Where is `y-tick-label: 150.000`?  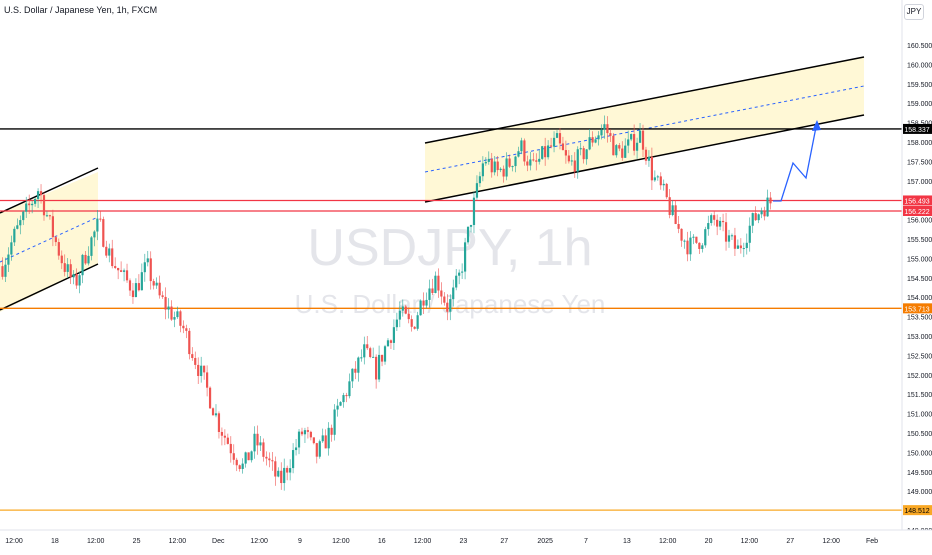 y-tick-label: 150.000 is located at coordinates (919, 453).